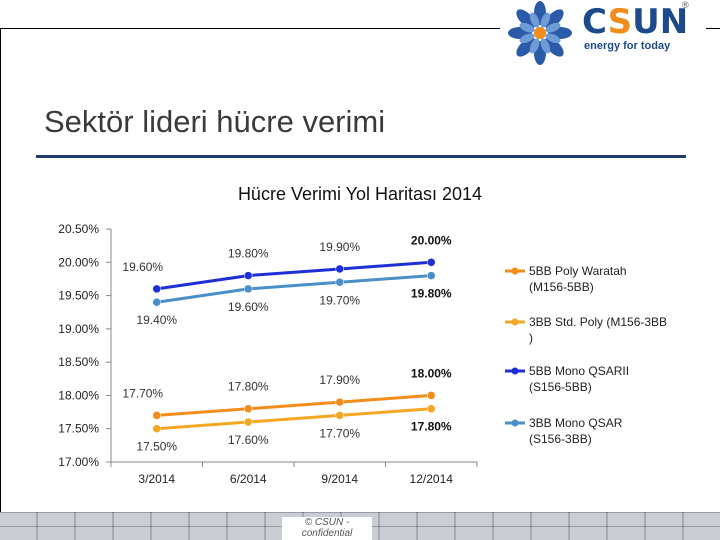 Image resolution: width=720 pixels, height=540 pixels. What do you see at coordinates (627, 46) in the screenshot?
I see `logo-tagline: energy for today` at bounding box center [627, 46].